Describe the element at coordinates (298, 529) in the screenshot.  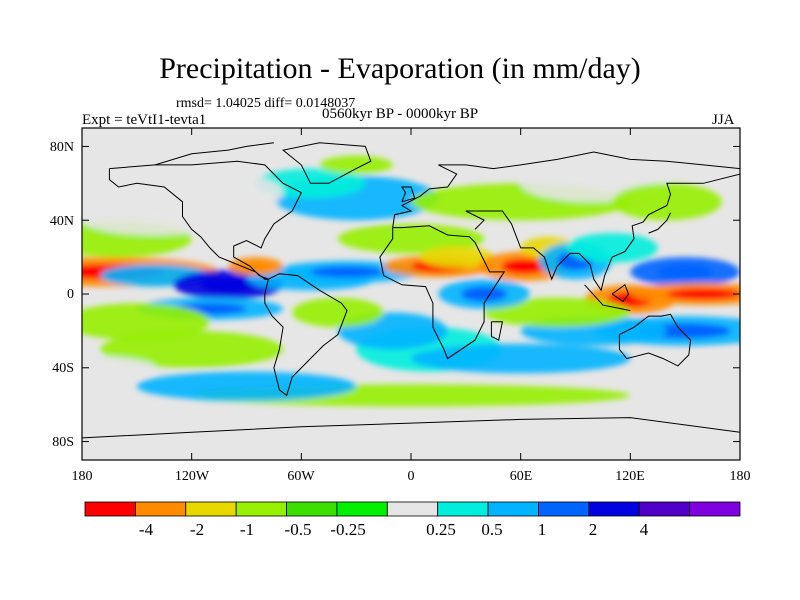
I see `colorbar-label: -0.5` at that location.